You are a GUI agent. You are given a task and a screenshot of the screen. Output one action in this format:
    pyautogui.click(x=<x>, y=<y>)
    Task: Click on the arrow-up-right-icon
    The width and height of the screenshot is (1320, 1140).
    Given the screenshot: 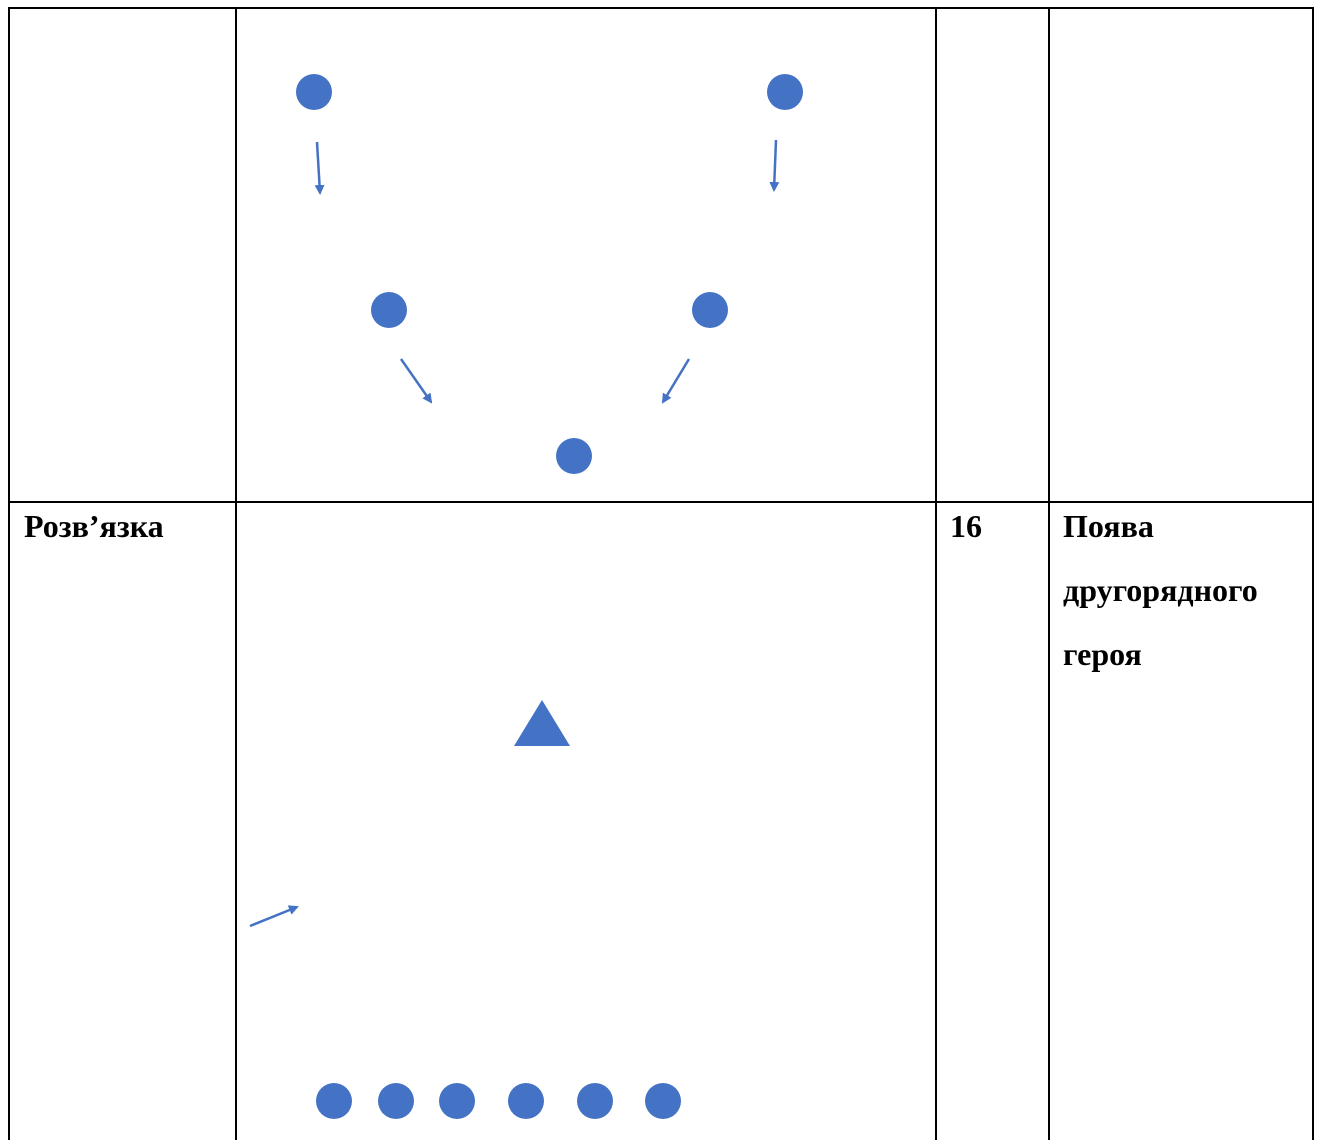 What is the action you would take?
    pyautogui.click(x=274, y=916)
    